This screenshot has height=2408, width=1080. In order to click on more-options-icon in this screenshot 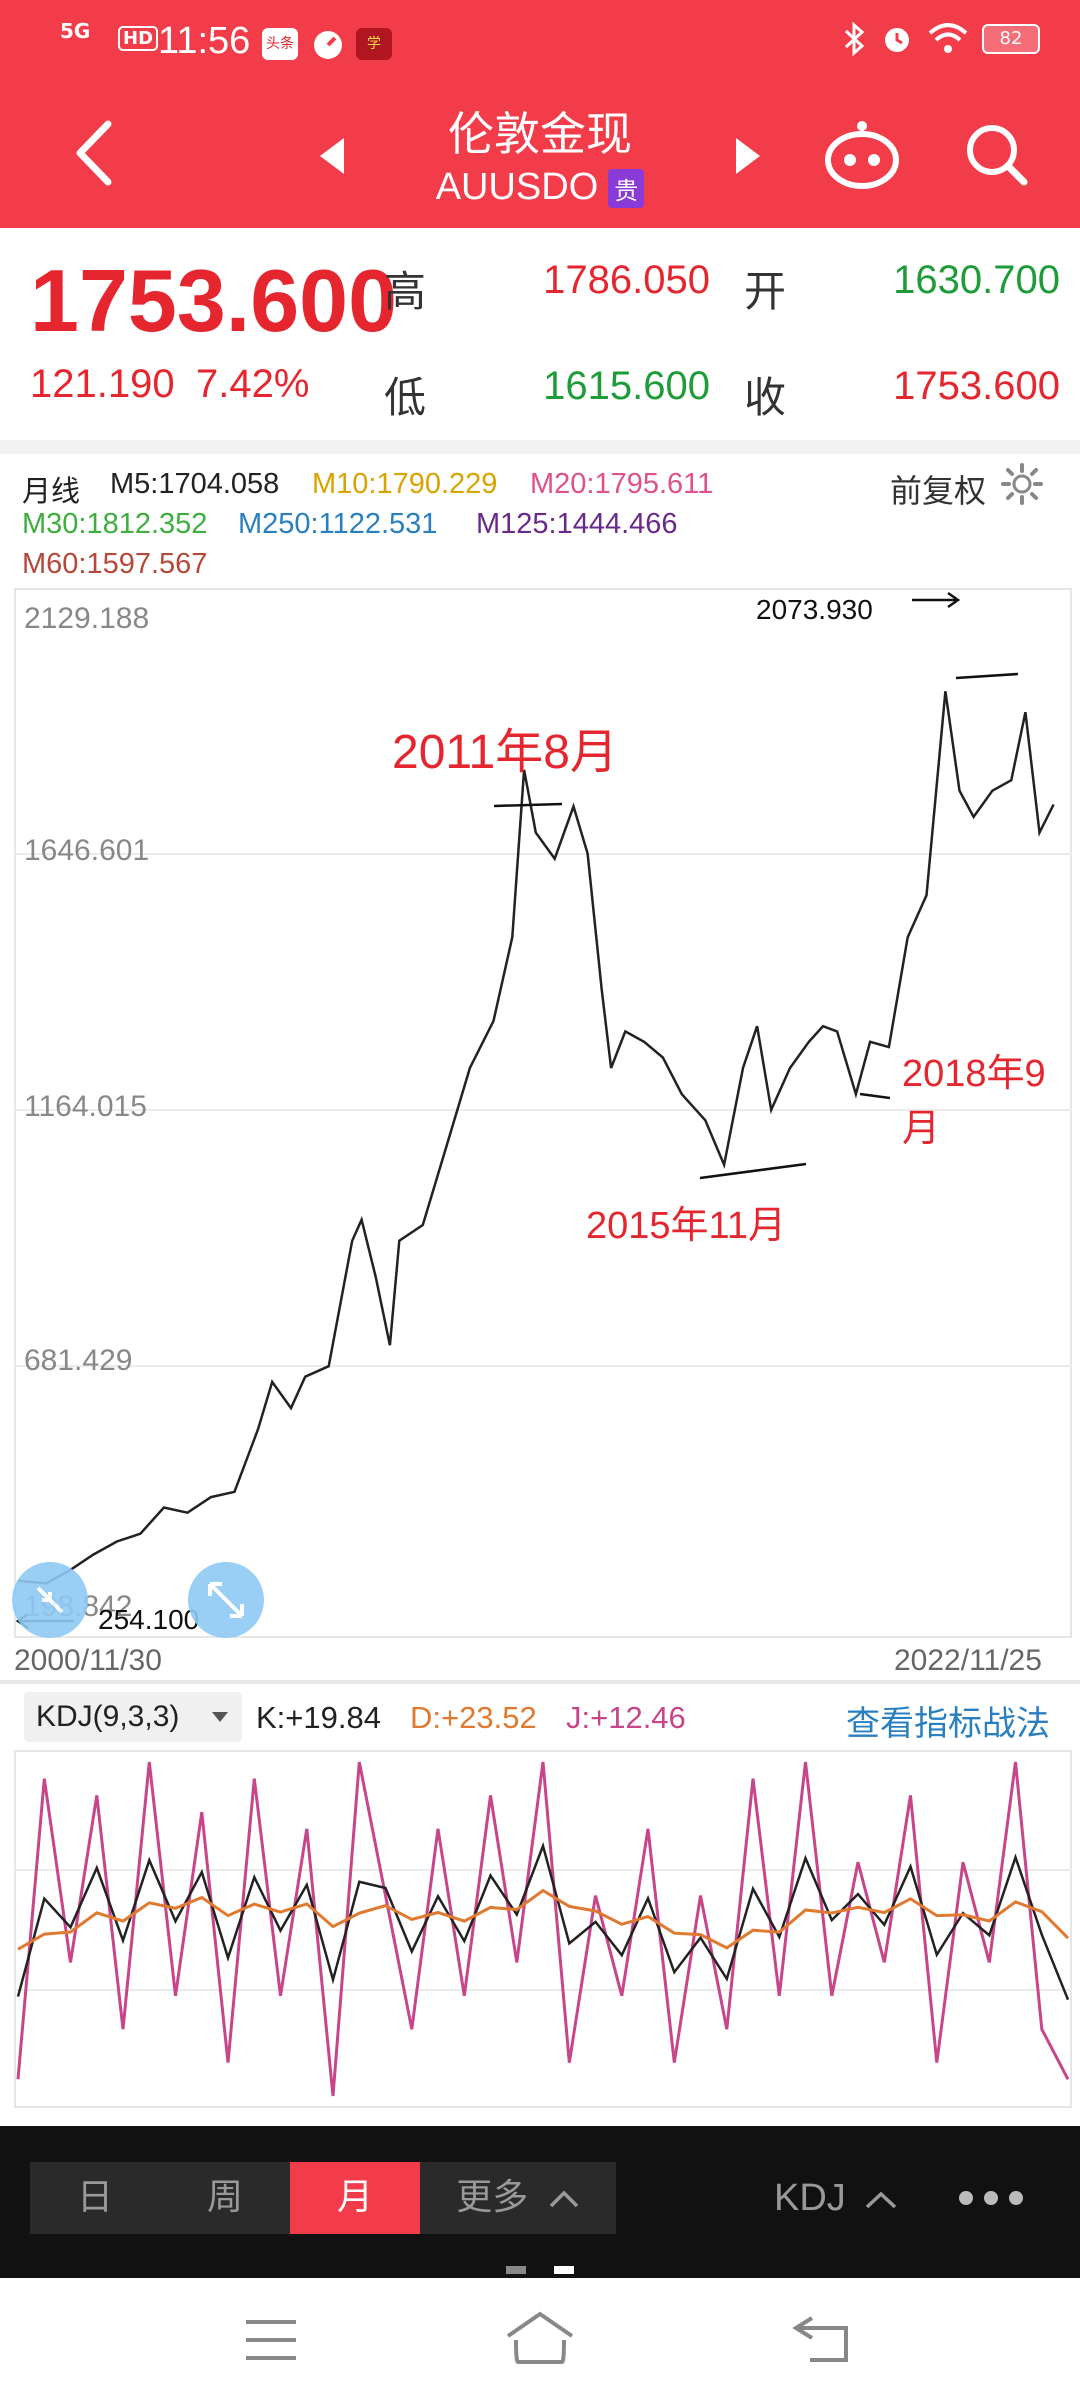, I will do `click(991, 2198)`.